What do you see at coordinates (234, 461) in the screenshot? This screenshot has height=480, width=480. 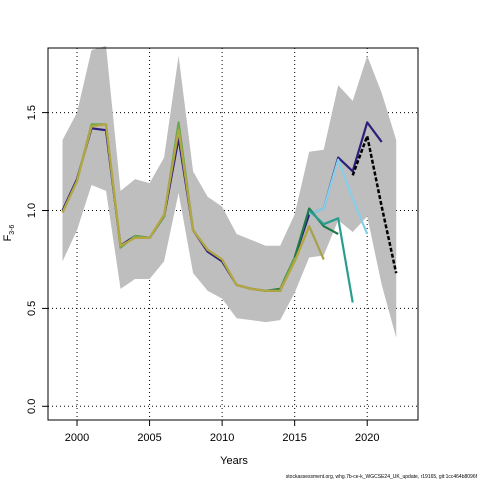 I see `x-axis-title: Years` at bounding box center [234, 461].